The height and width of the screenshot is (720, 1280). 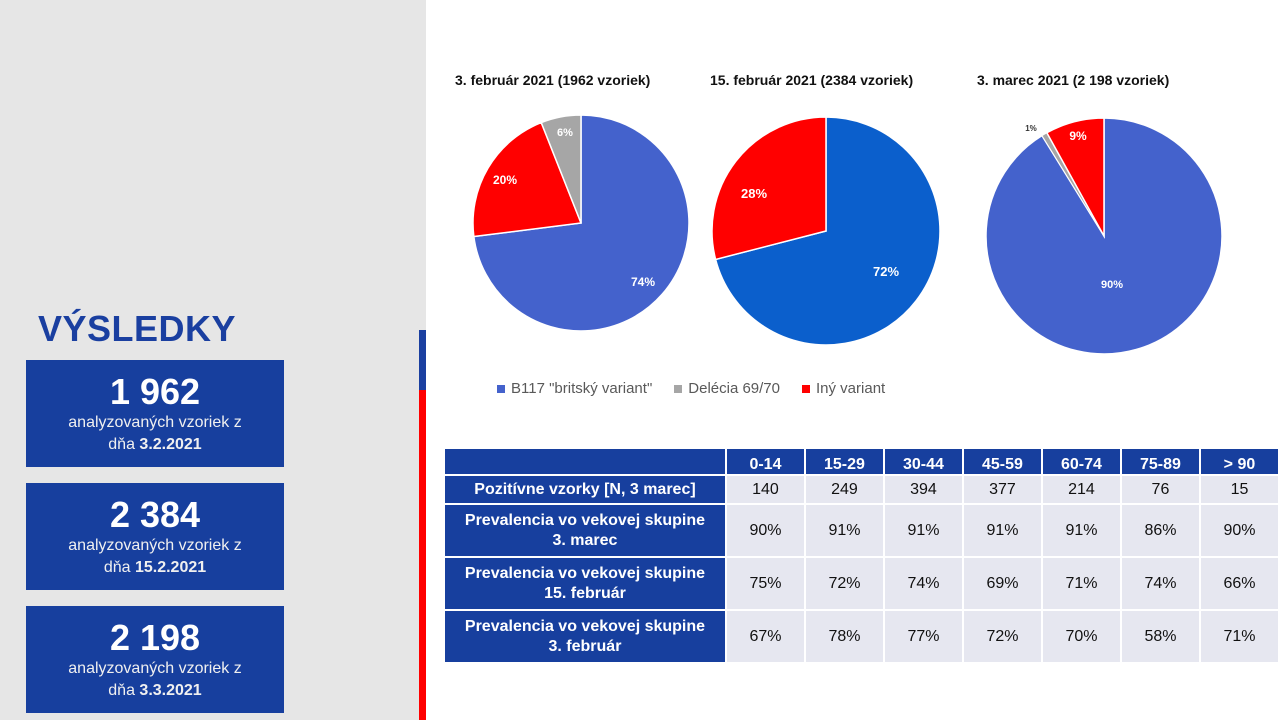 What do you see at coordinates (1002, 583) in the screenshot?
I see `table-cell: 69%` at bounding box center [1002, 583].